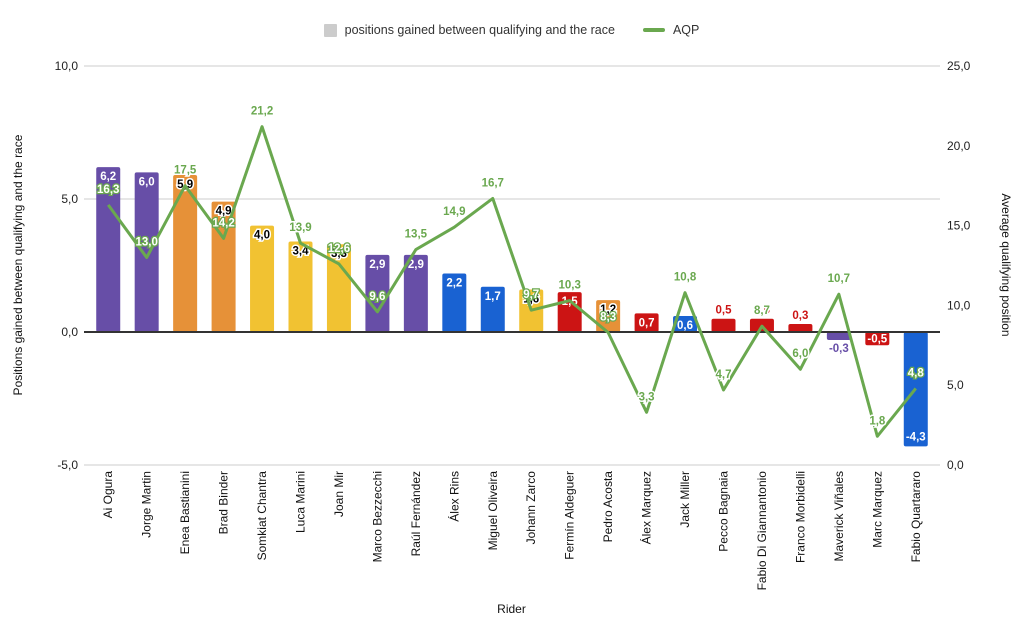 The height and width of the screenshot is (639, 1023). Describe the element at coordinates (671, 30) in the screenshot. I see `legend-item-line: AQP` at that location.